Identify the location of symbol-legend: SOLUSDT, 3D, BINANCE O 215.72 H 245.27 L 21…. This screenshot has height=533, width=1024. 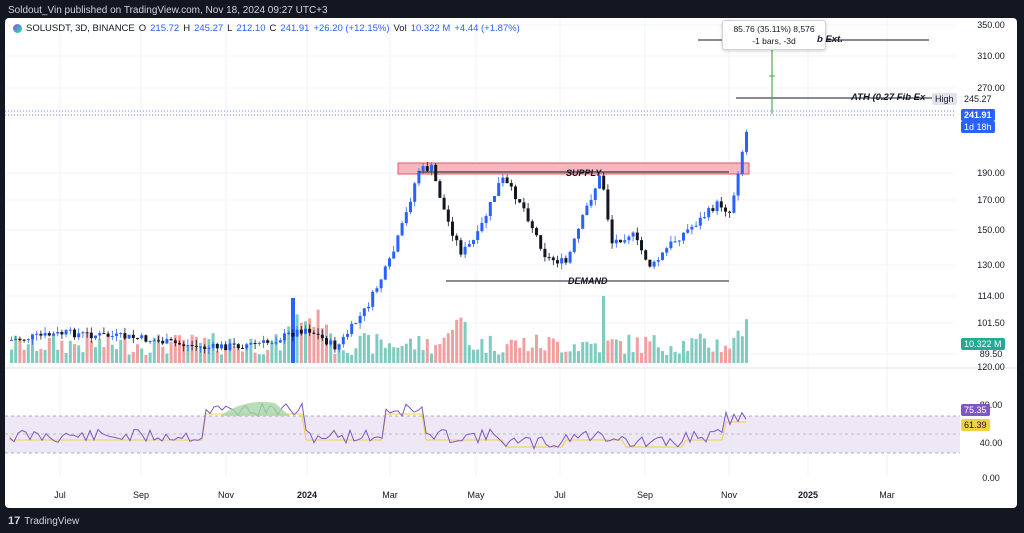
(266, 28).